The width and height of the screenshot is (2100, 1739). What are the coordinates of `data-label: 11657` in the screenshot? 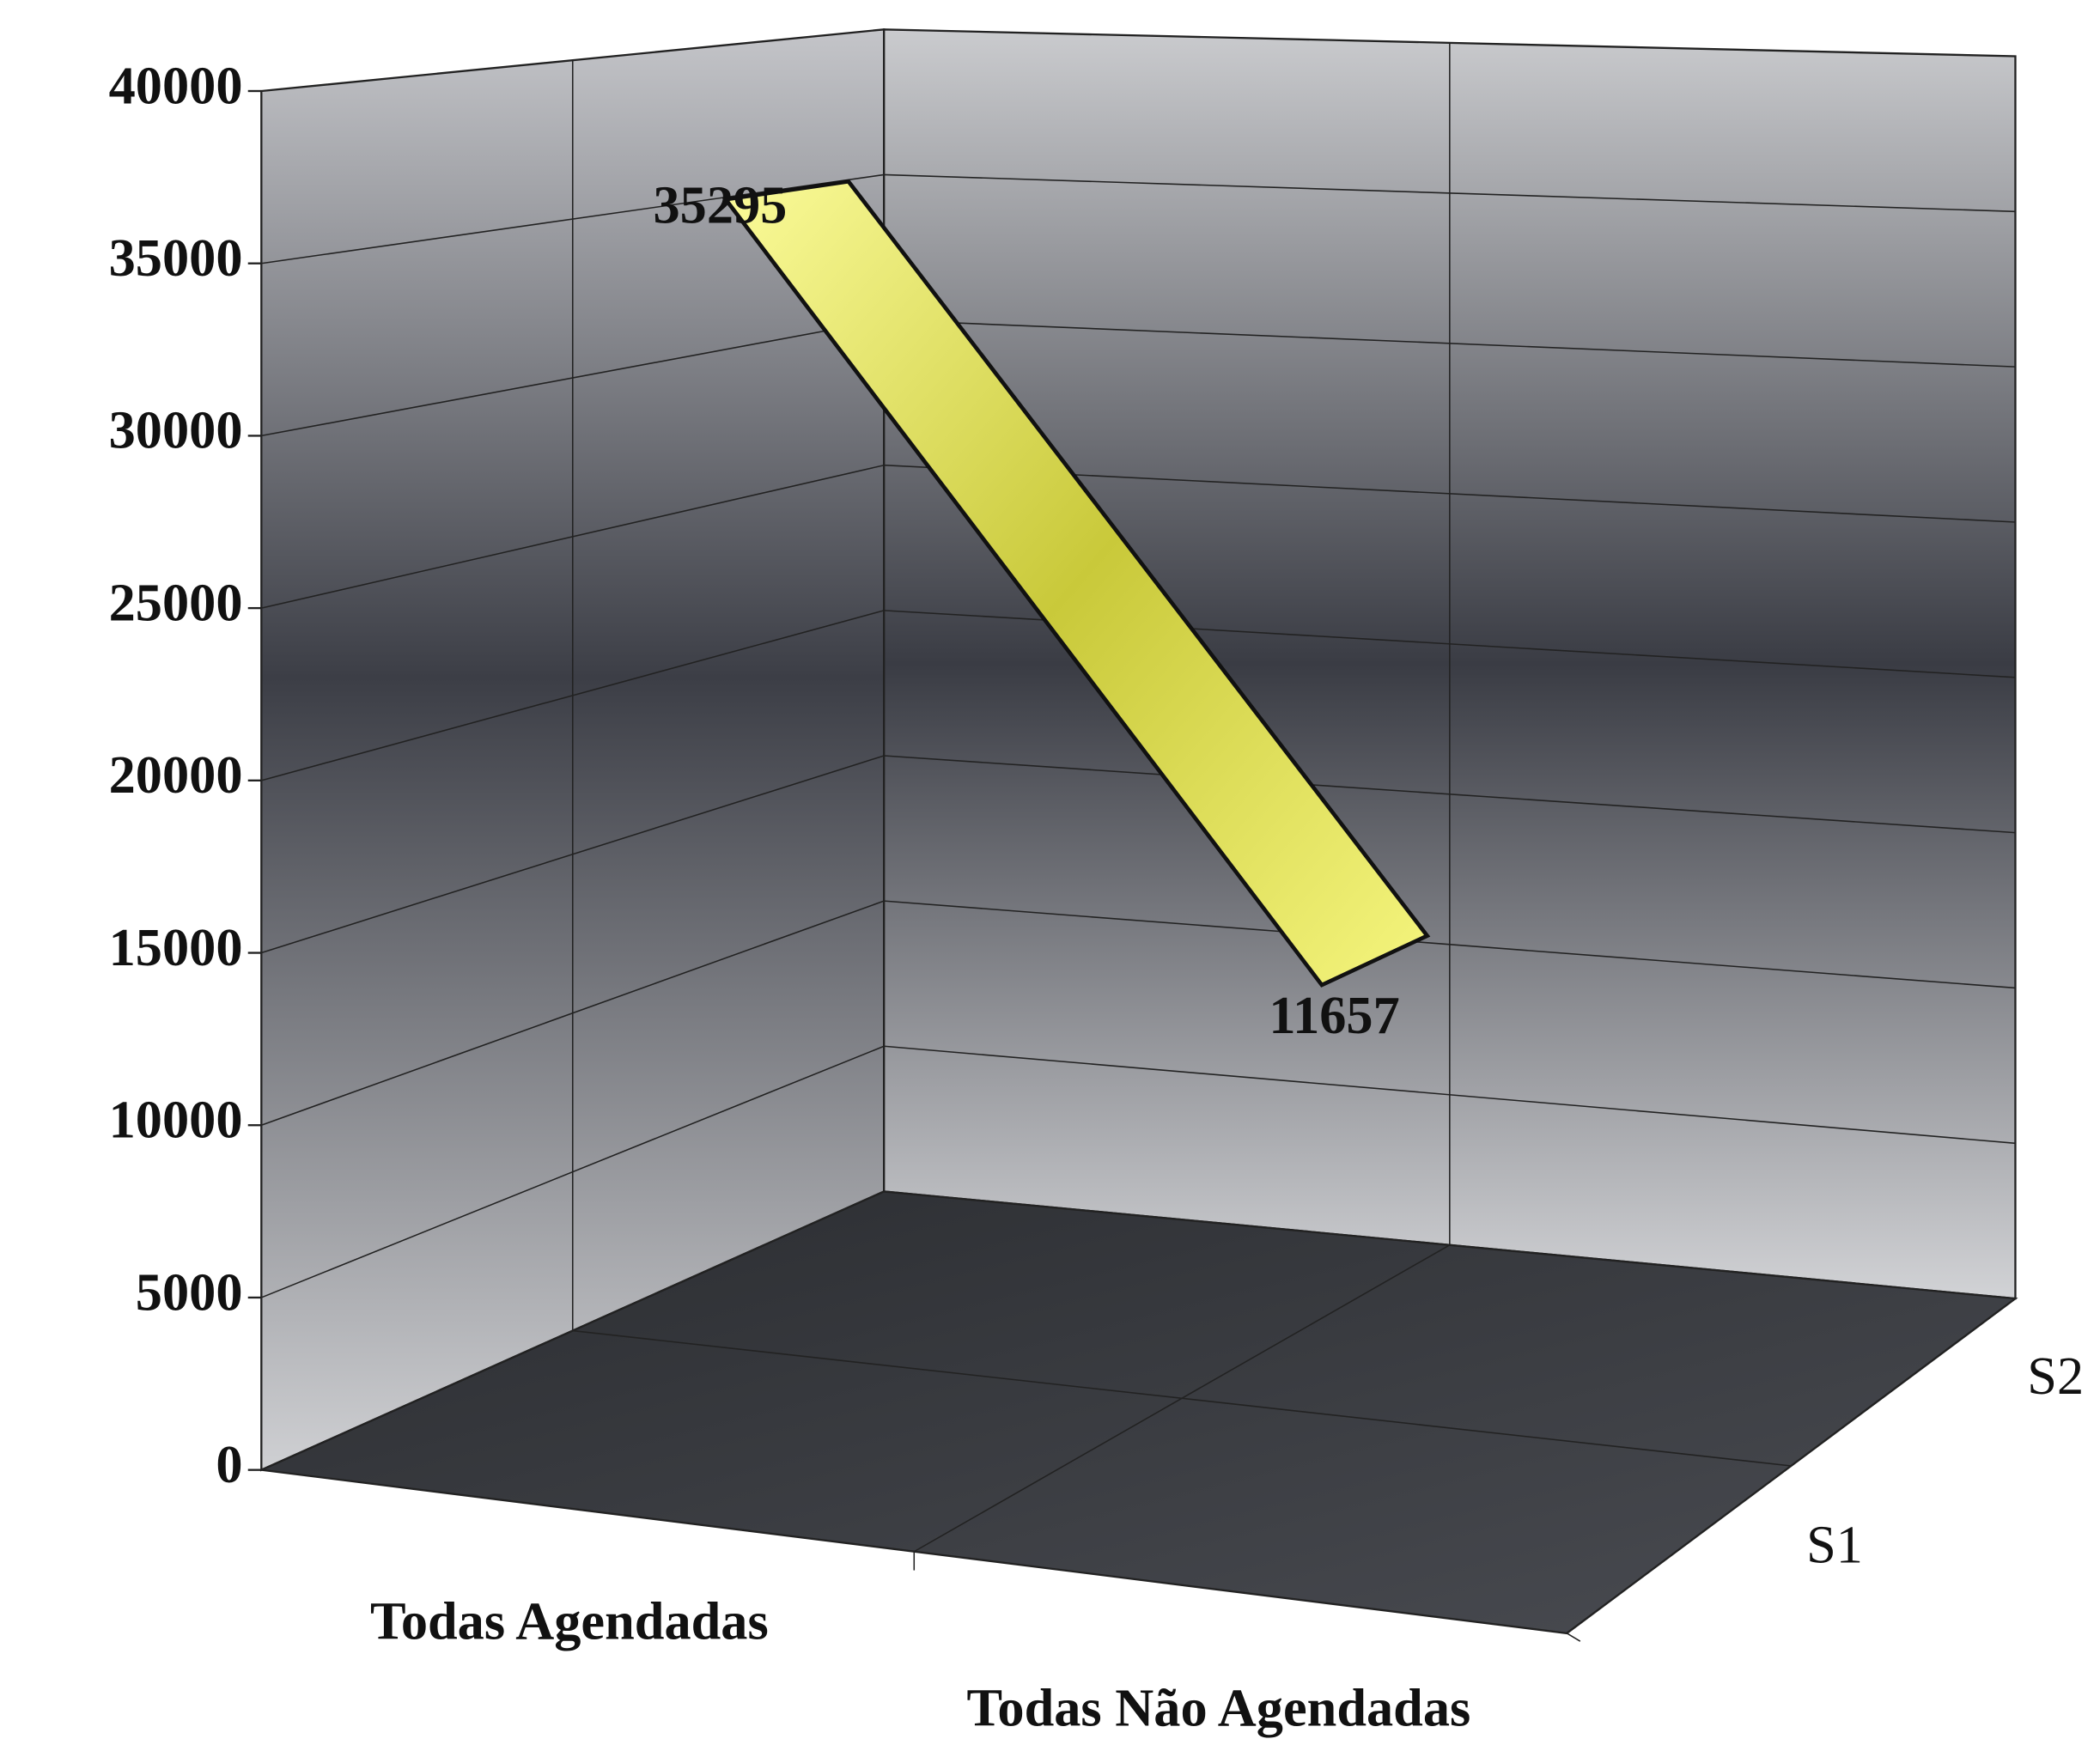 It's located at (1334, 1015).